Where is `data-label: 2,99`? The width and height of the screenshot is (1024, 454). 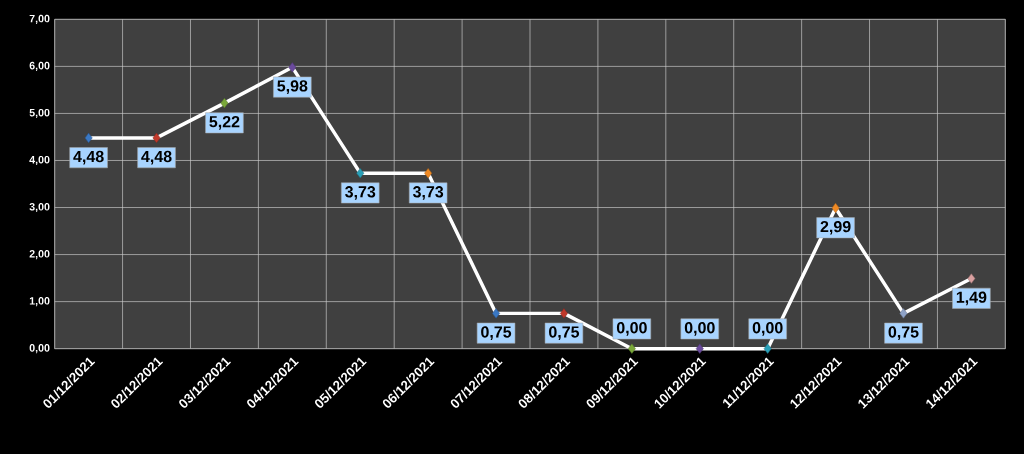 data-label: 2,99 is located at coordinates (835, 227).